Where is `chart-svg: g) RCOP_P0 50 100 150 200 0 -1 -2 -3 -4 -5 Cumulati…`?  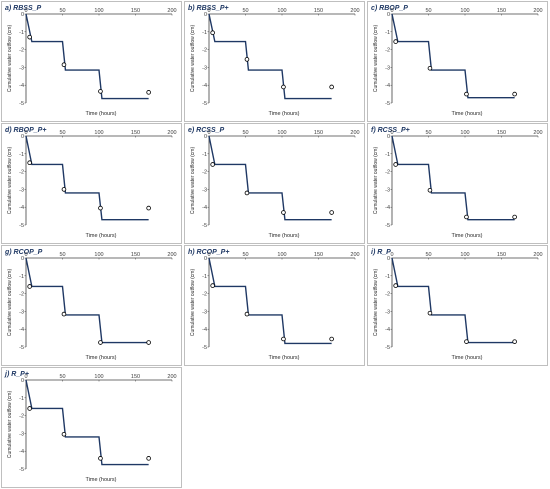 chart-svg: g) RCOP_P0 50 100 150 200 0 -1 -2 -3 -4 -5 Cumulati… is located at coordinates (90, 305).